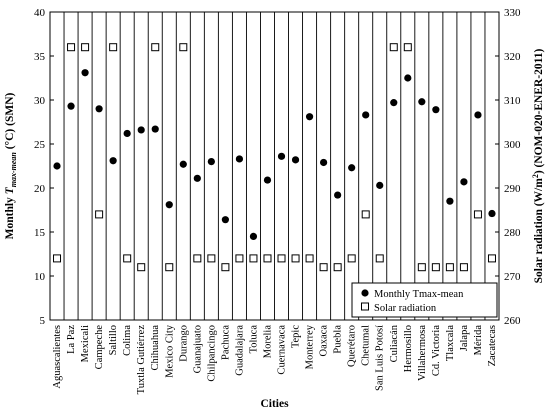  Describe the element at coordinates (282, 350) in the screenshot. I see `category-label: Cuernavaca` at that location.